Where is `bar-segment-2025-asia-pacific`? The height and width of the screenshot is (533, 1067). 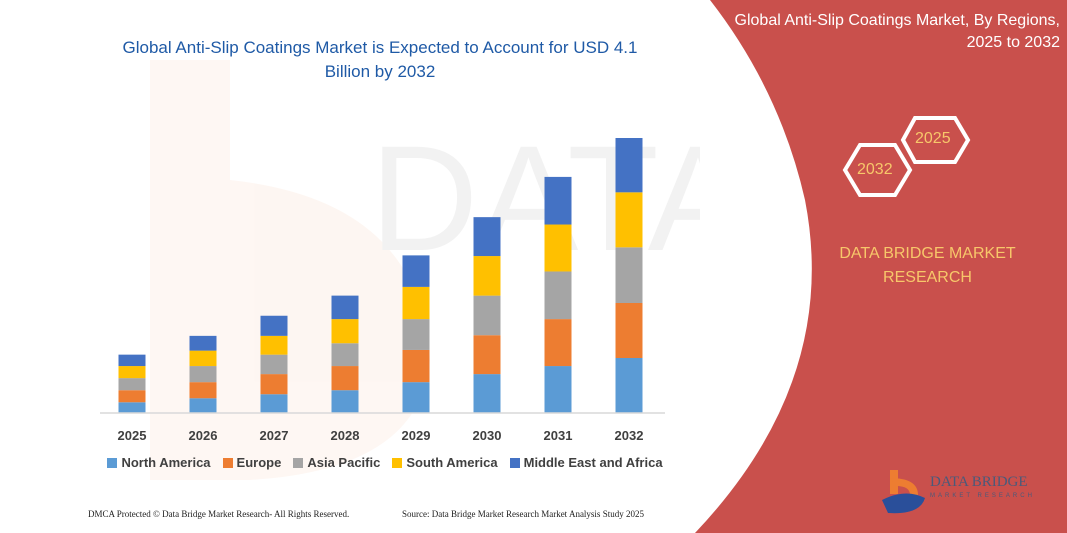
bar-segment-2025-asia-pacific is located at coordinates (132, 384).